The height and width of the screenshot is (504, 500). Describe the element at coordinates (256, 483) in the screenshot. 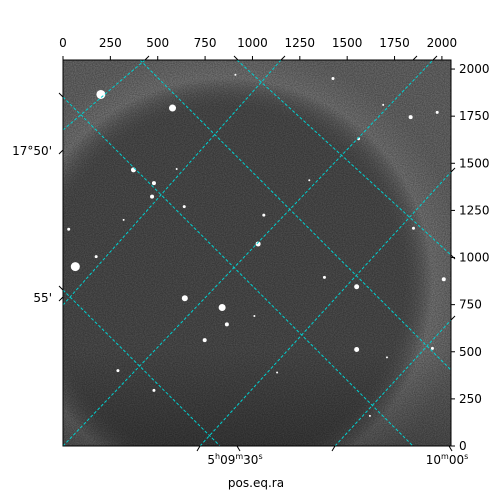

I see `x-axis-label: pos.eq.ra` at that location.